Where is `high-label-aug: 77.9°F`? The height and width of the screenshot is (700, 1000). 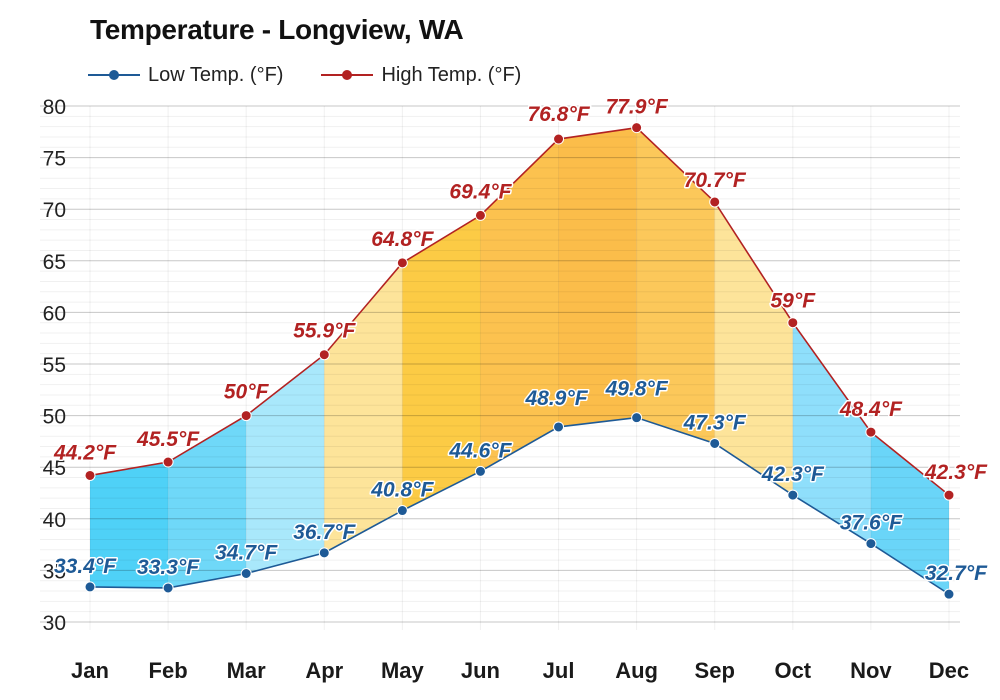 high-label-aug: 77.9°F is located at coordinates (637, 107).